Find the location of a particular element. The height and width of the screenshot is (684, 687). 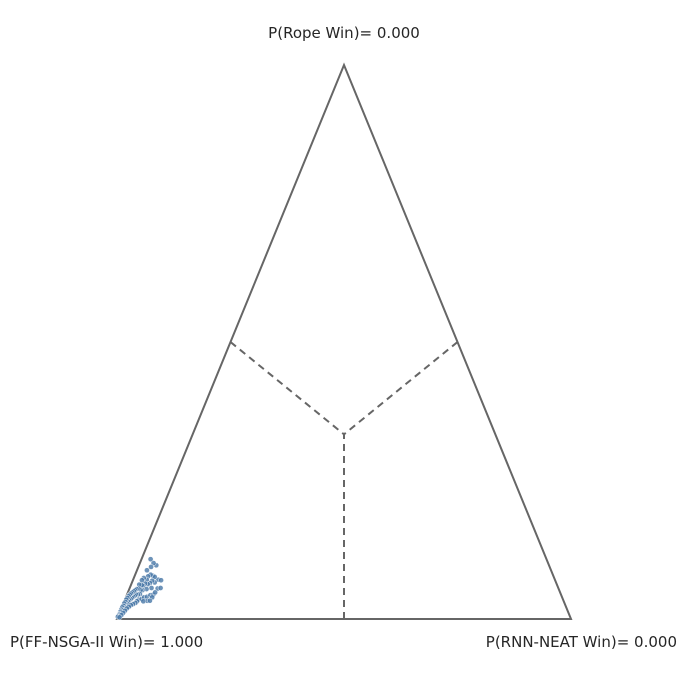

sample-points is located at coordinates (139, 588).